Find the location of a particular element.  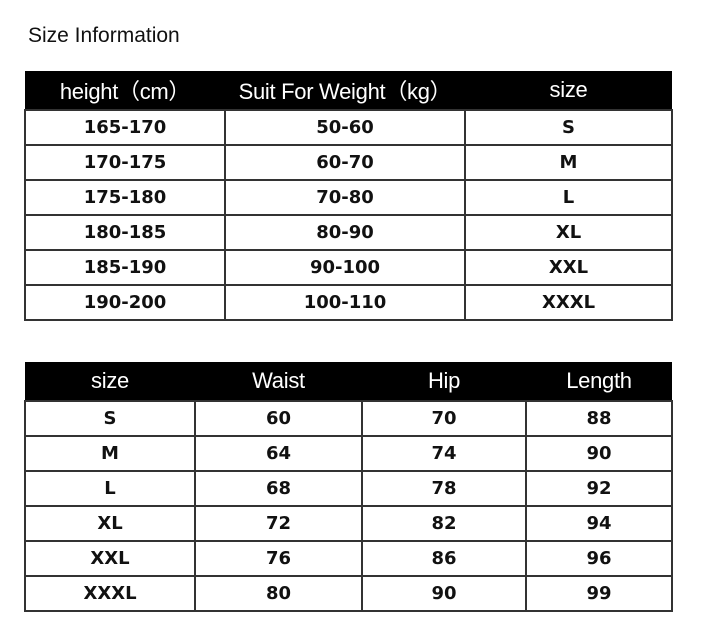

table-cell: 72 is located at coordinates (278, 523).